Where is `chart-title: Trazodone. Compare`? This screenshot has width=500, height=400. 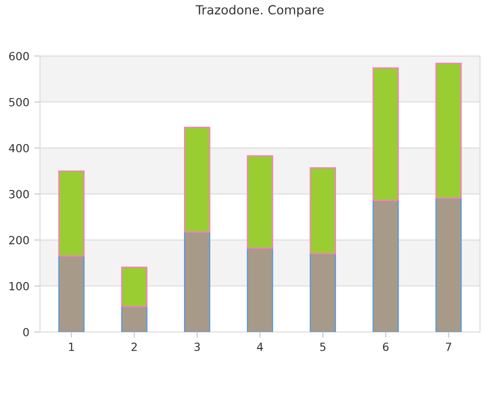 chart-title: Trazodone. Compare is located at coordinates (260, 10).